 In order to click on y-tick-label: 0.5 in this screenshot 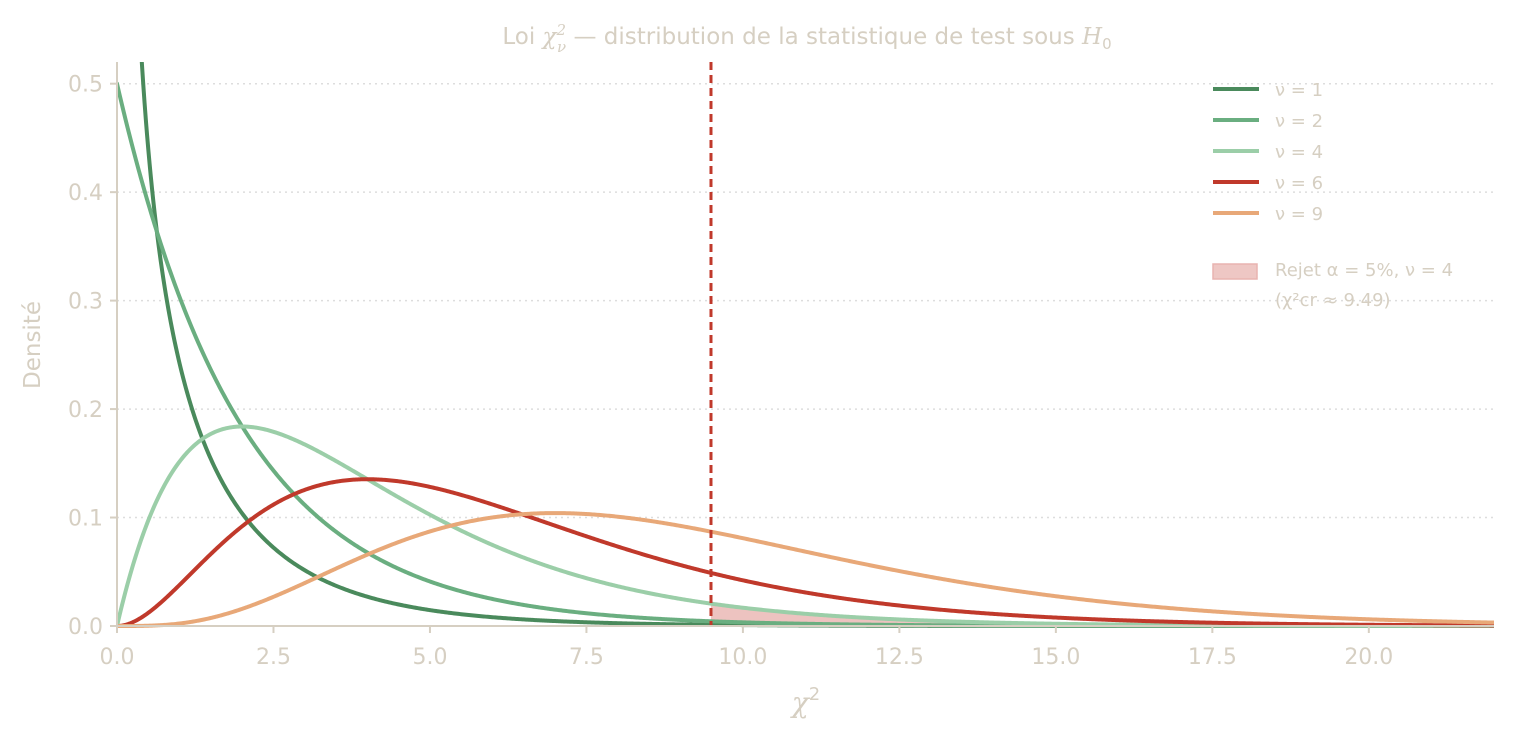, I will do `click(85, 85)`.